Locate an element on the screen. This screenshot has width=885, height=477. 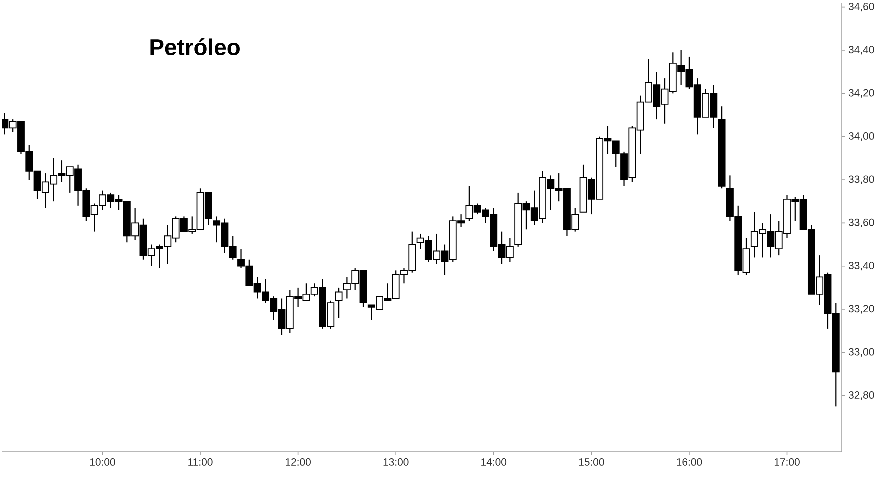
y-tick-label: 33,40 is located at coordinates (861, 266).